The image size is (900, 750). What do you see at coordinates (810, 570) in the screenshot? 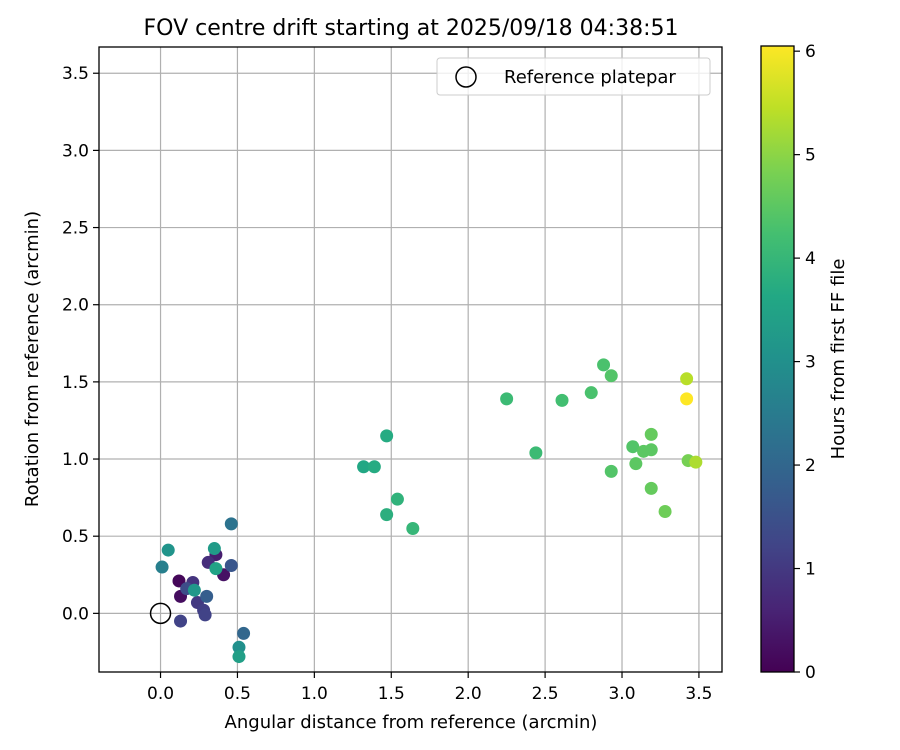
I see `colorbar-tick-label: 1` at bounding box center [810, 570].